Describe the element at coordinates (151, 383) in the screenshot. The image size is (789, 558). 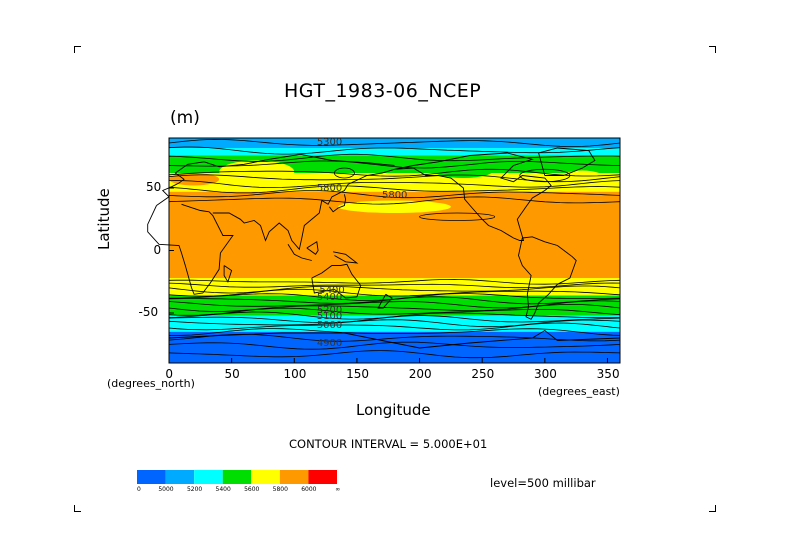
I see `y-unit-label: (degrees_north)` at that location.